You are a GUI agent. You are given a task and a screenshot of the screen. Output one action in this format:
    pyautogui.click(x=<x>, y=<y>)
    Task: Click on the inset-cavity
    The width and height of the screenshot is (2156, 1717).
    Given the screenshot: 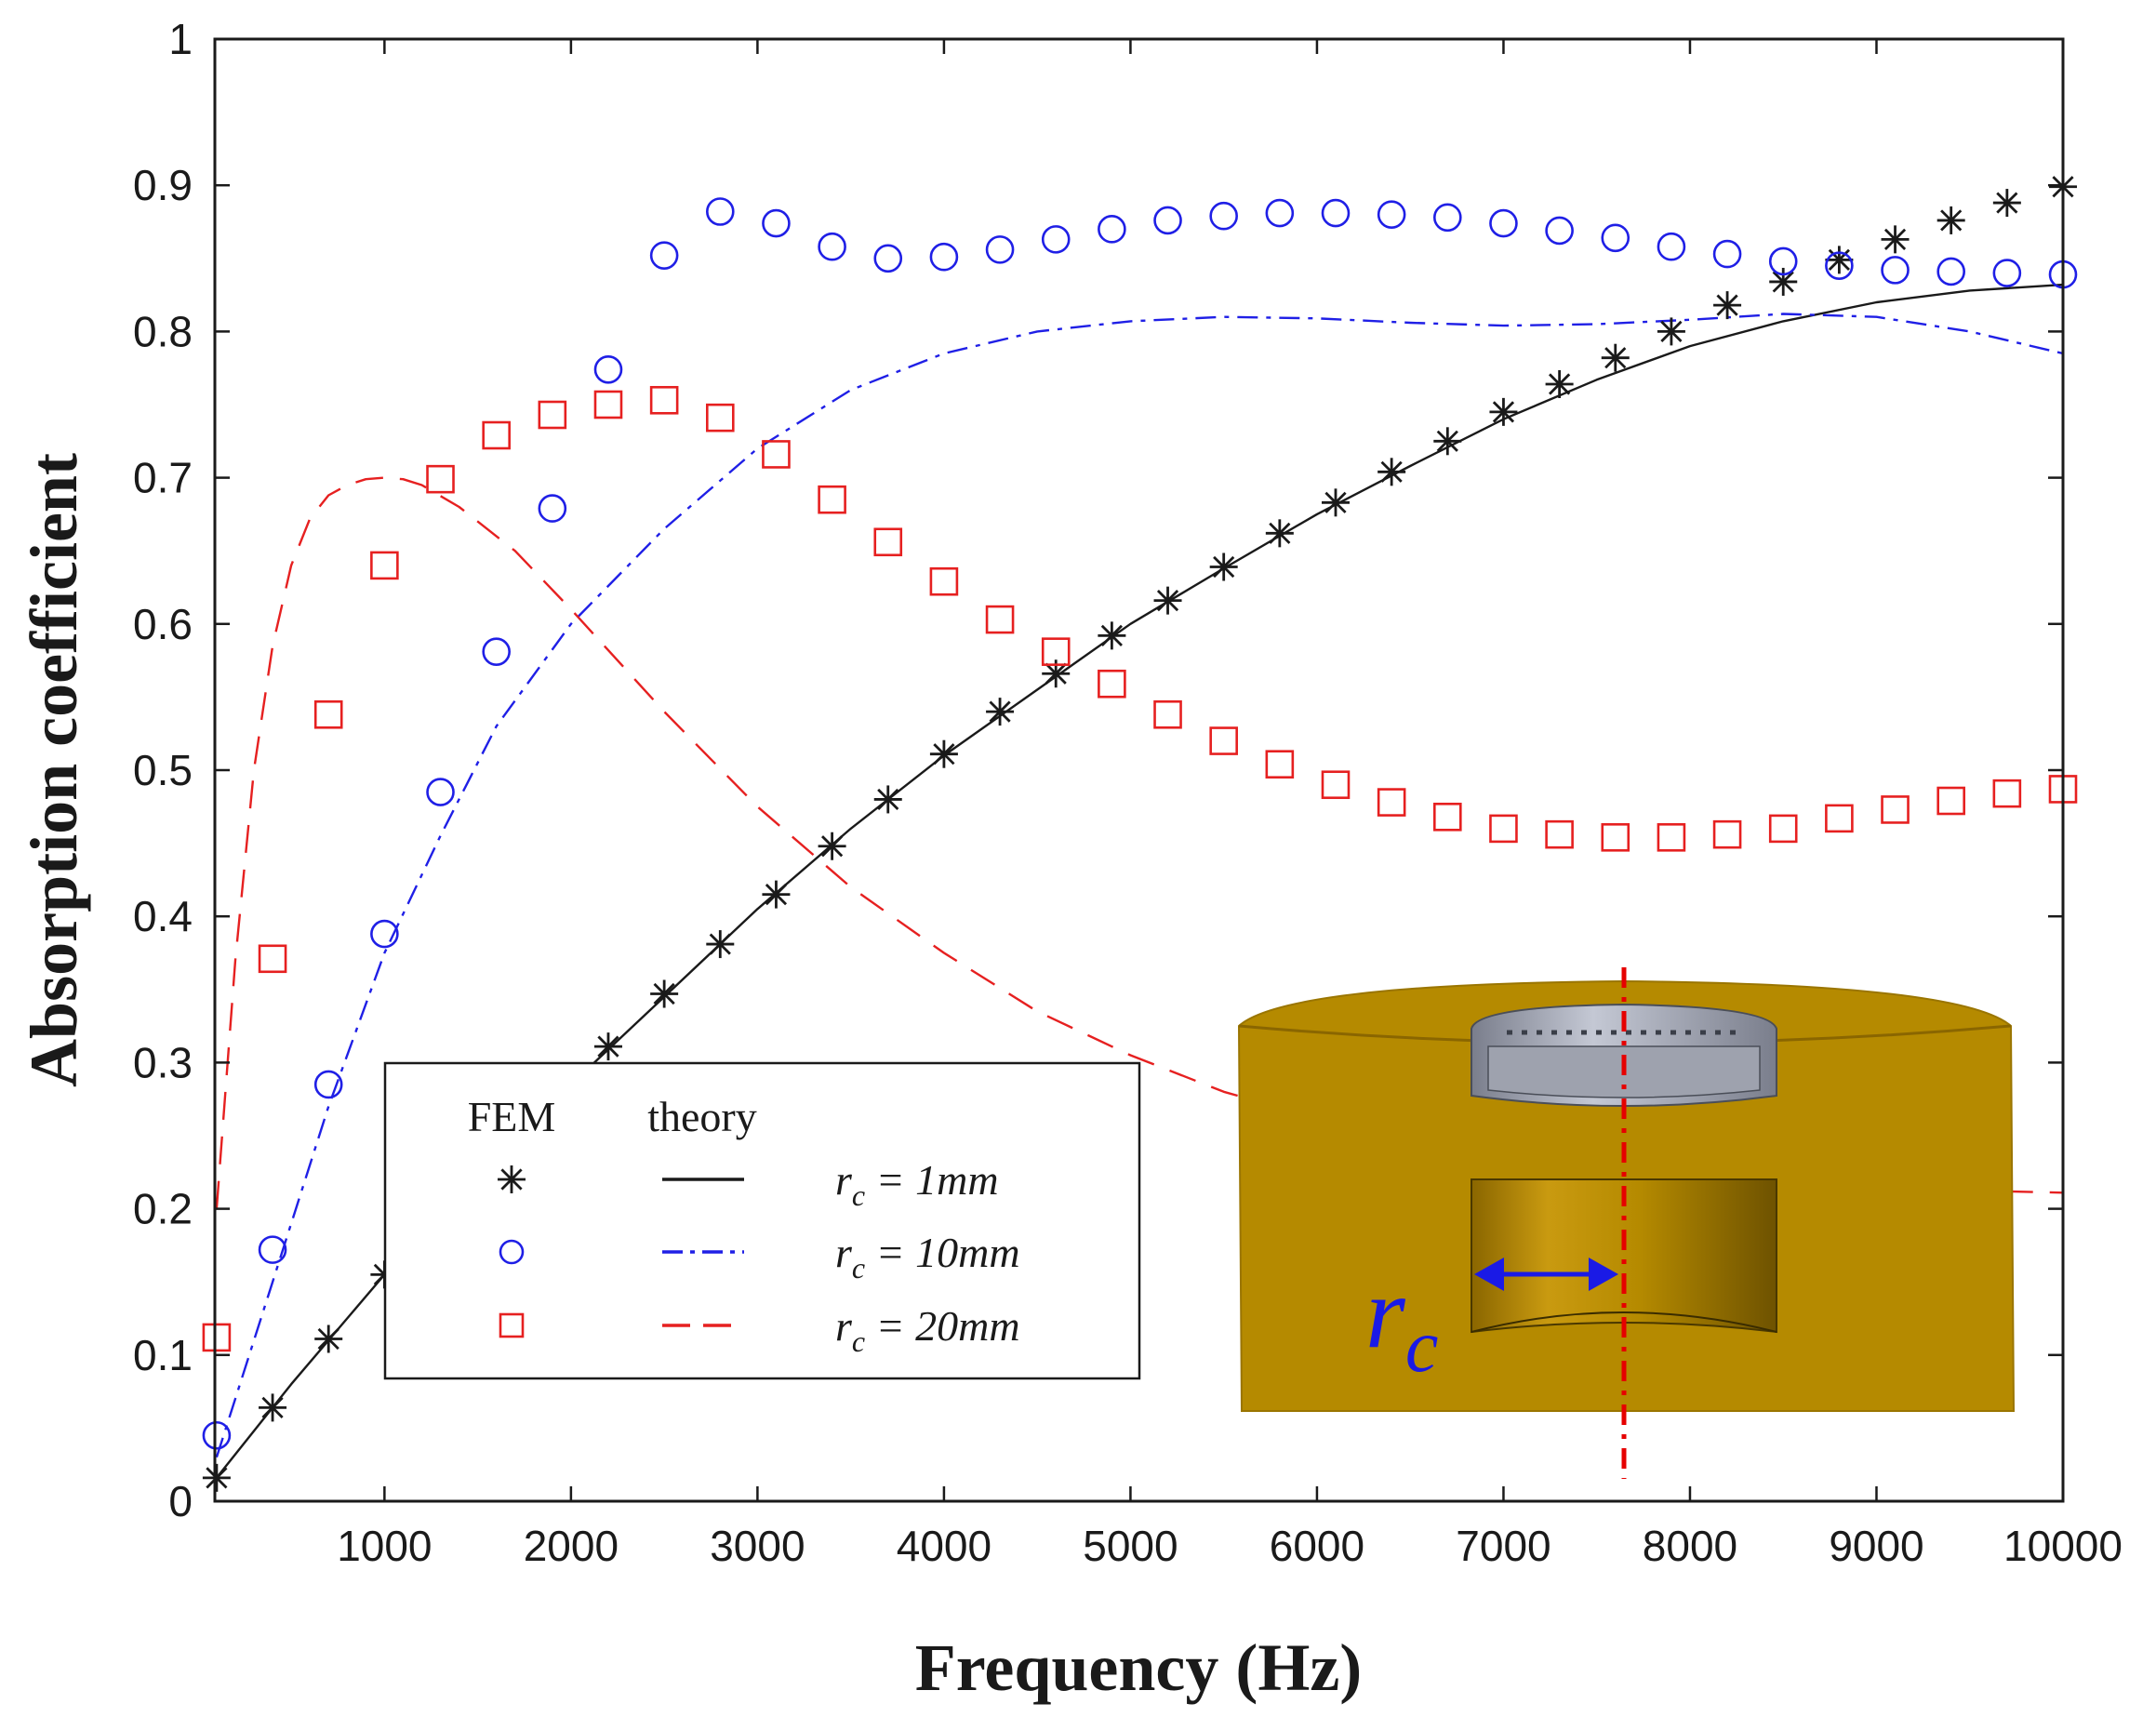 What is the action you would take?
    pyautogui.click(x=1624, y=1256)
    